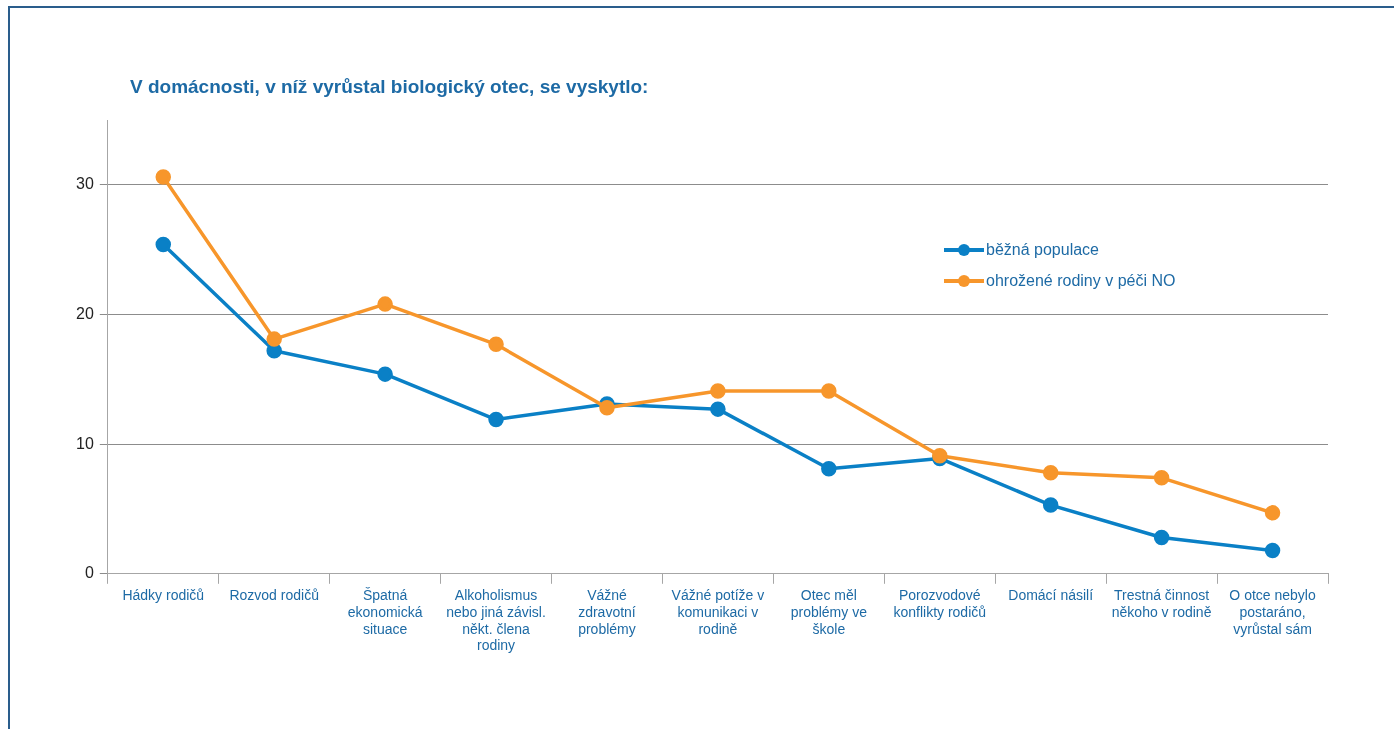 The image size is (1394, 729). What do you see at coordinates (829, 612) in the screenshot?
I see `x-tick-label: Otec měl problémy ve škole` at bounding box center [829, 612].